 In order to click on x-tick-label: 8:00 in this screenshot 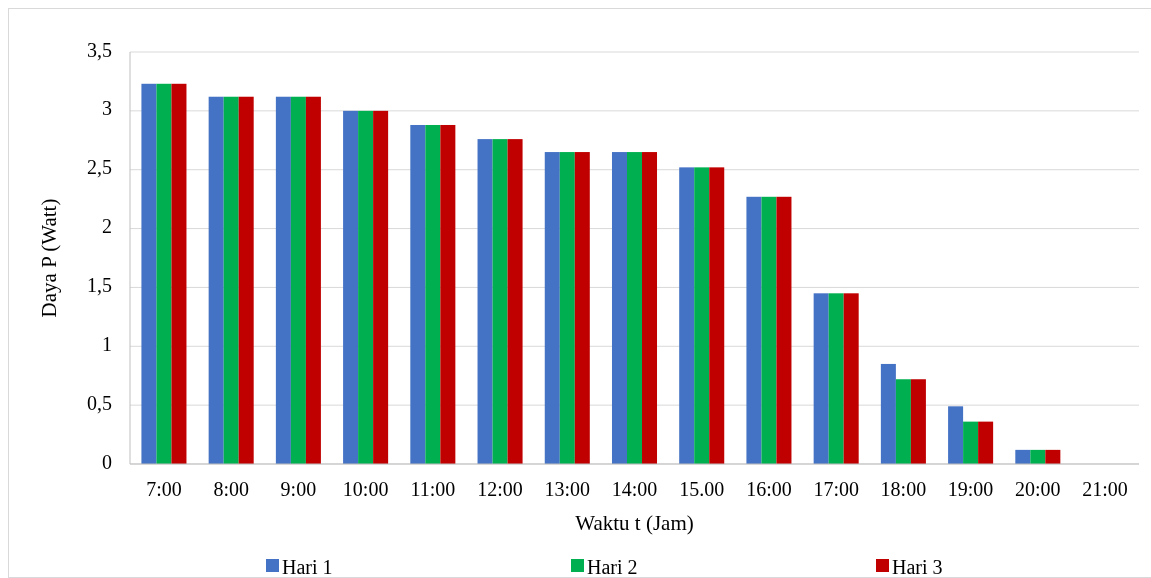, I will do `click(231, 489)`.